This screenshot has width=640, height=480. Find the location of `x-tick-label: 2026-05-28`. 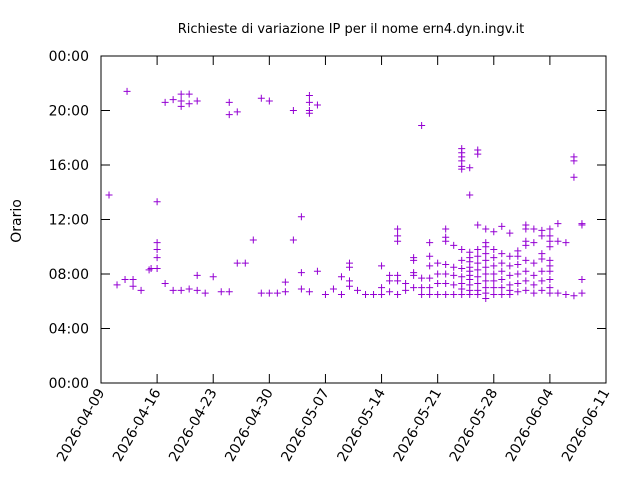

x-tick-label: 2026-05-28 is located at coordinates (474, 425).